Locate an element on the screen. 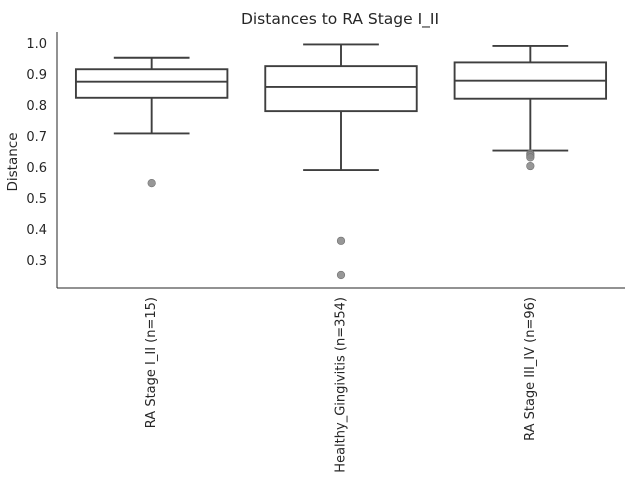 The image size is (640, 480). x-tick-label: RA Stage I_II (n=15) is located at coordinates (151, 362).